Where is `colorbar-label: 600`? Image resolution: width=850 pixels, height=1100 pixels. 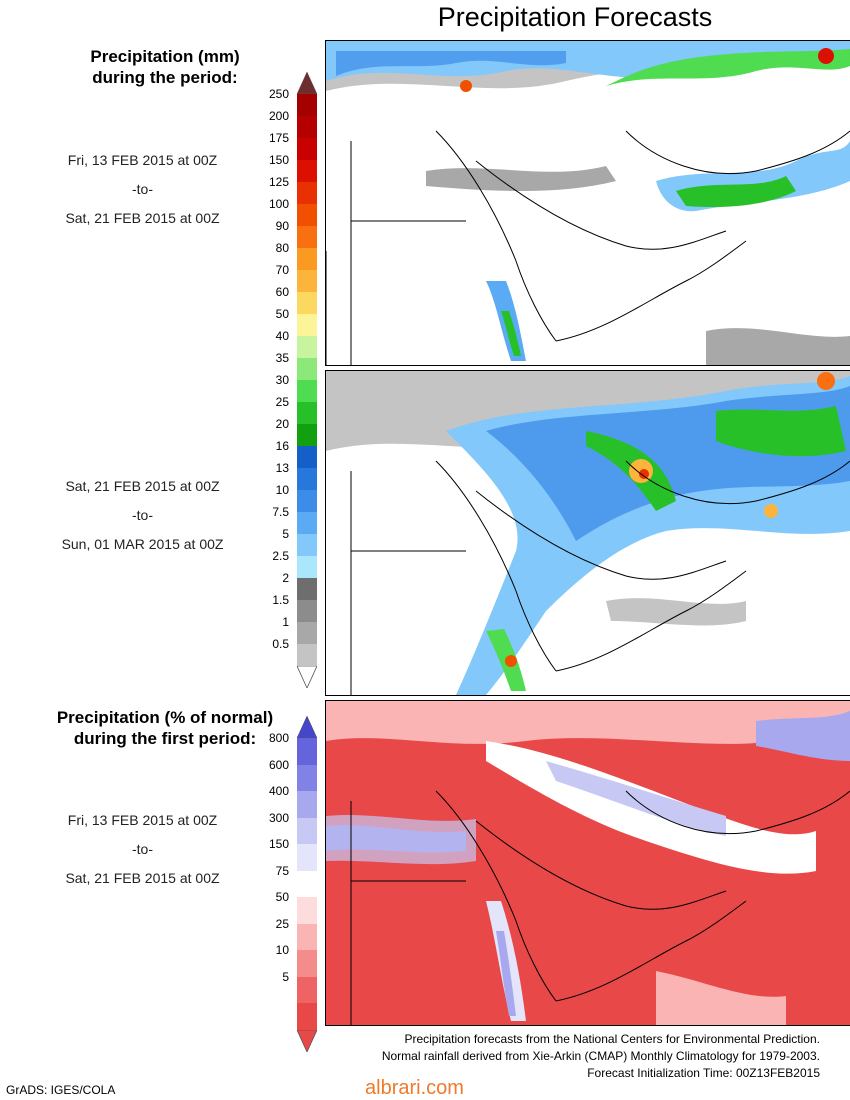 colorbar-label: 600 is located at coordinates (278, 764).